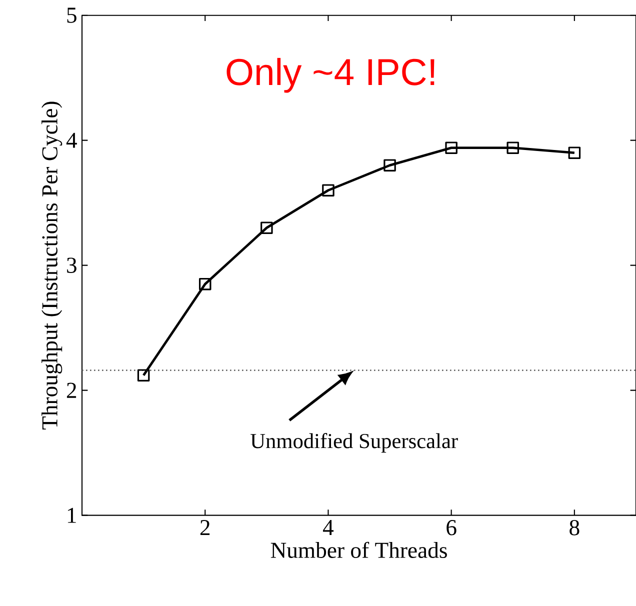 The image size is (636, 606). What do you see at coordinates (328, 527) in the screenshot?
I see `x-tick-label: 4` at bounding box center [328, 527].